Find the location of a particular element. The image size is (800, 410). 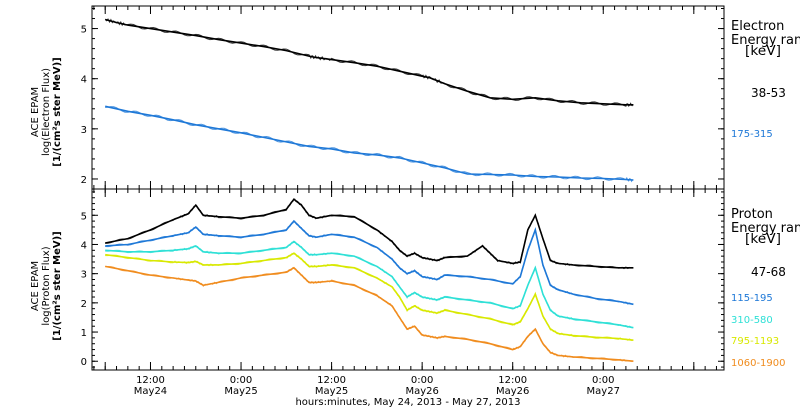

proton-ylabel-line-3: [1/(cm²s ster MeV)] is located at coordinates (57, 285).